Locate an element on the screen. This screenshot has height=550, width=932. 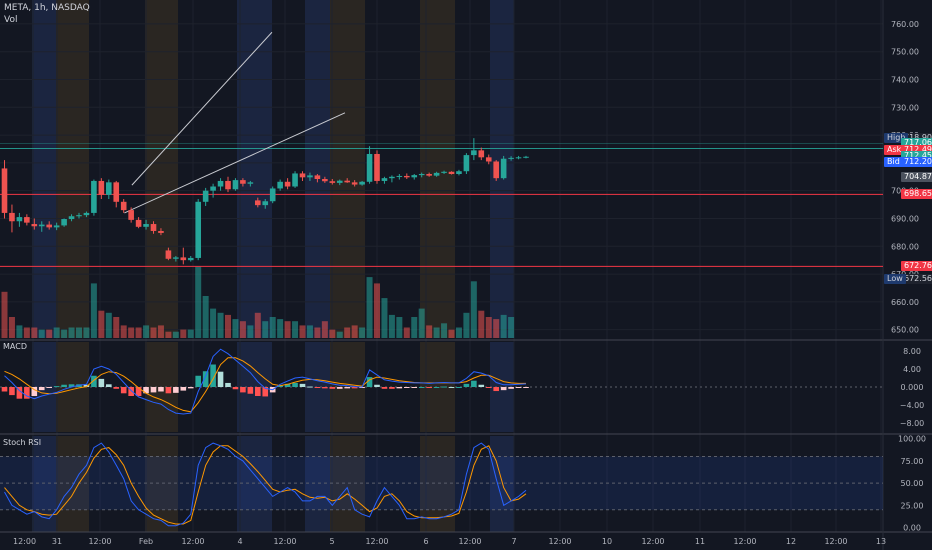
price-tag-label: Ask is located at coordinates (894, 150).